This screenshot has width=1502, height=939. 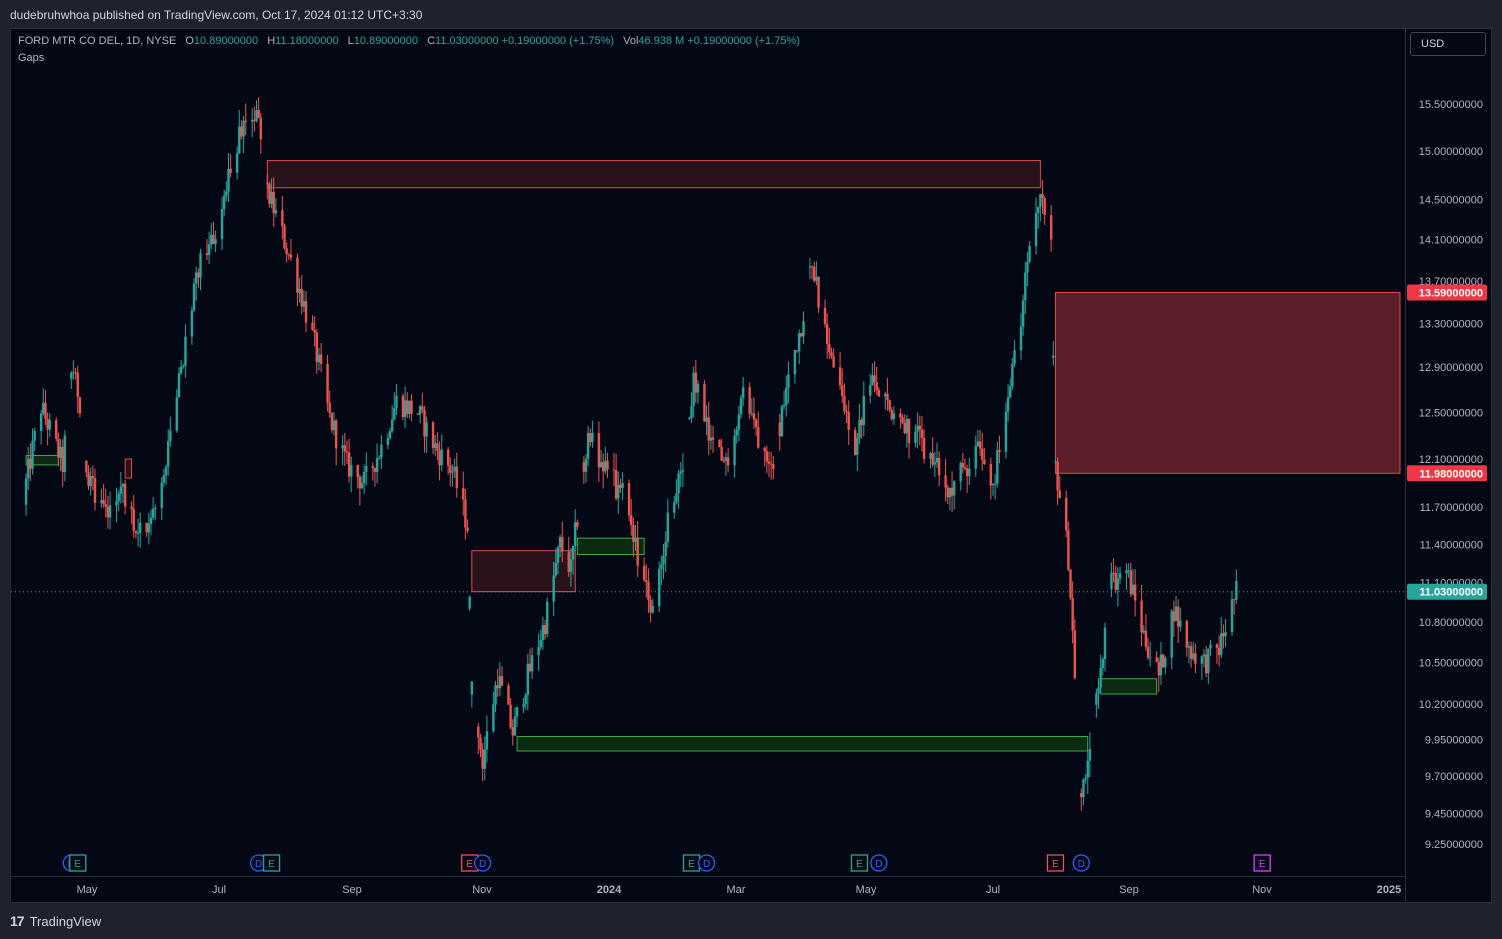 I want to click on time-tick-label: Sep, so click(x=352, y=890).